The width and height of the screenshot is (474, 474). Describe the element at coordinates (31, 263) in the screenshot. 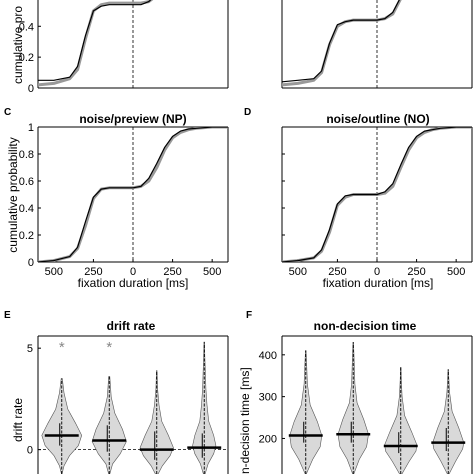

I see `panel-c-ytick-label-0: 0` at that location.